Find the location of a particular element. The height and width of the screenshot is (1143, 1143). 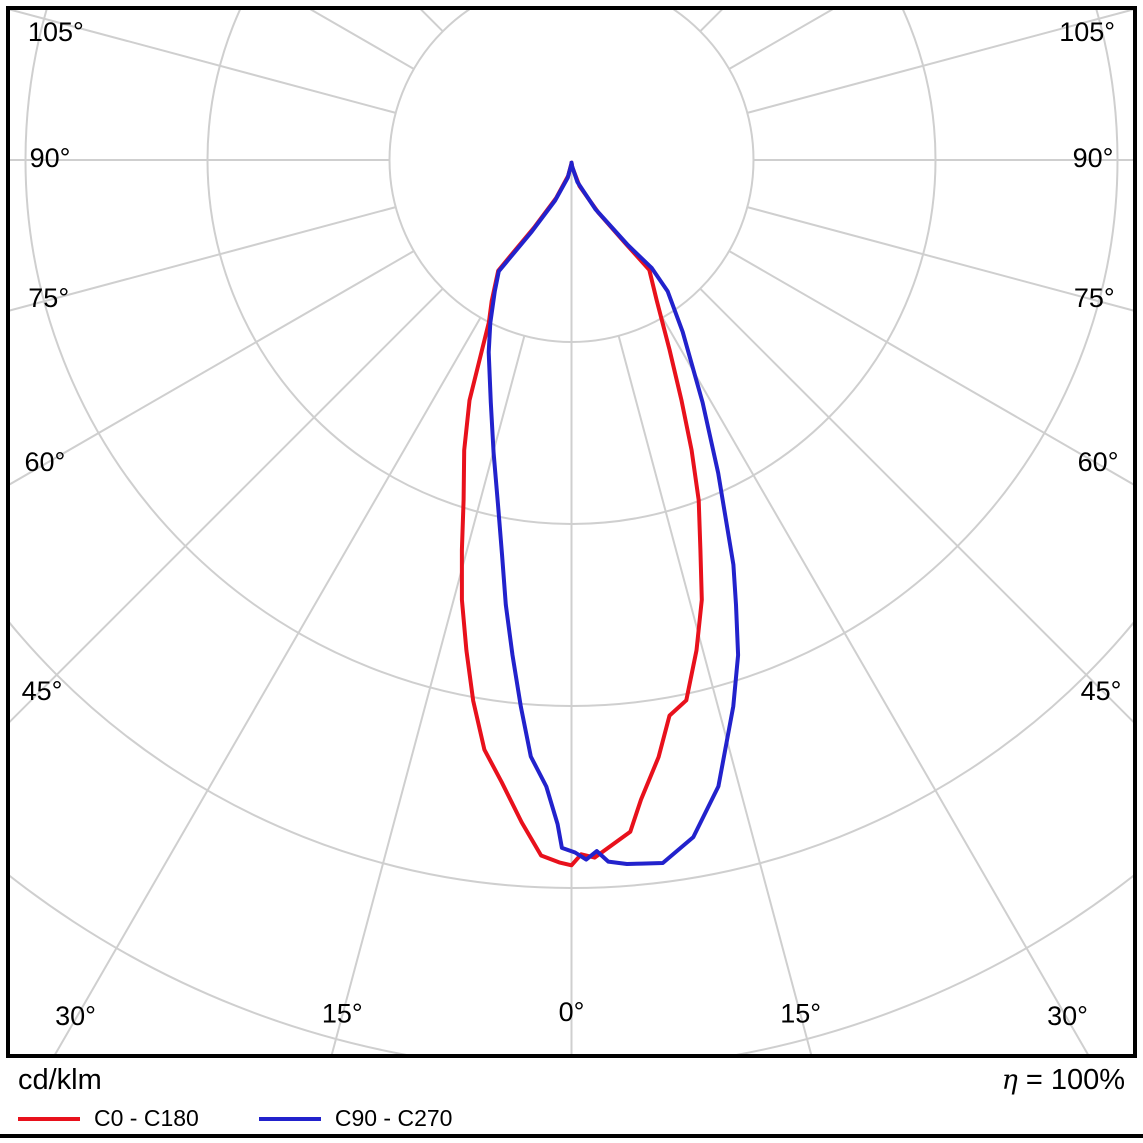

efficiency-label: η = 100% is located at coordinates (1063, 1080).